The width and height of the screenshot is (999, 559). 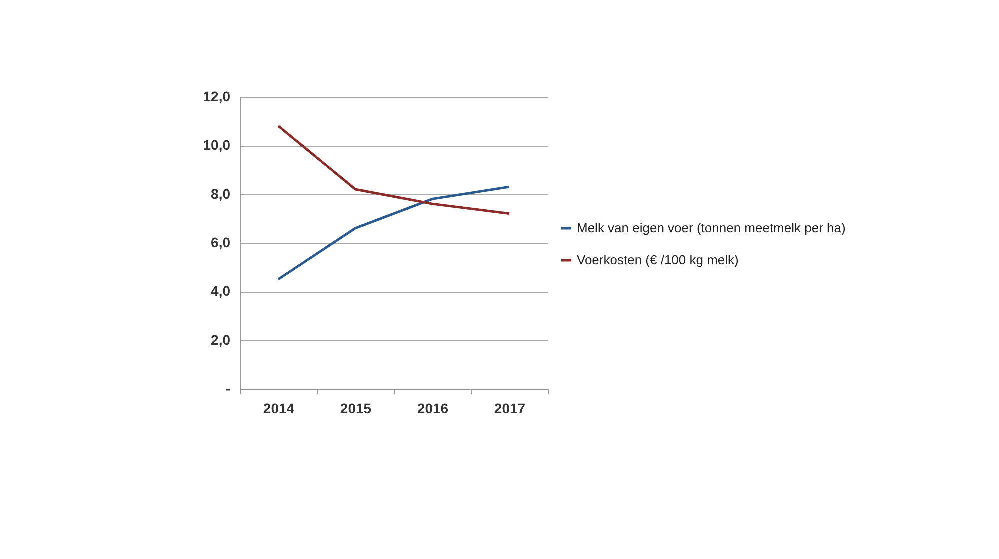 I want to click on y-tick-label: 12,0, so click(x=217, y=96).